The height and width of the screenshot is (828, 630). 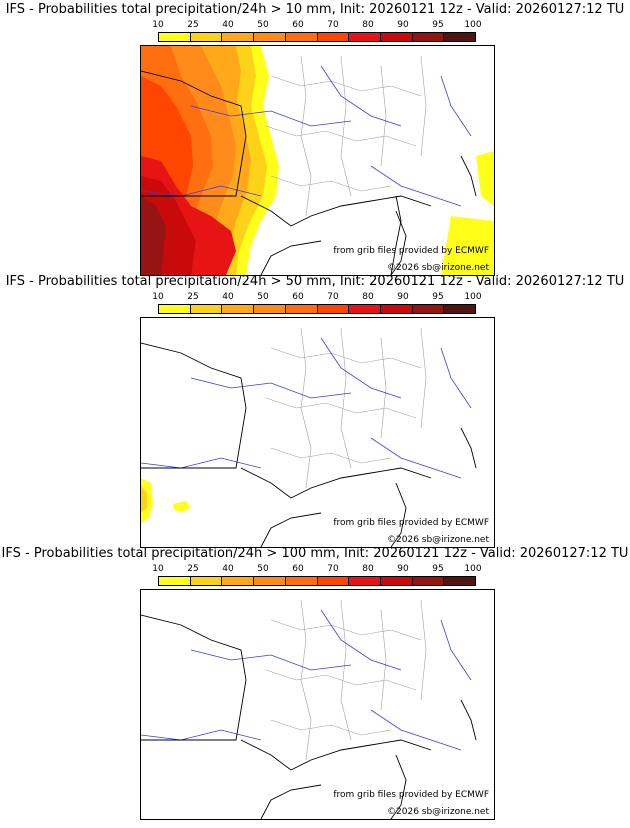 I want to click on precip-fill-10-spain, so click(x=182, y=506).